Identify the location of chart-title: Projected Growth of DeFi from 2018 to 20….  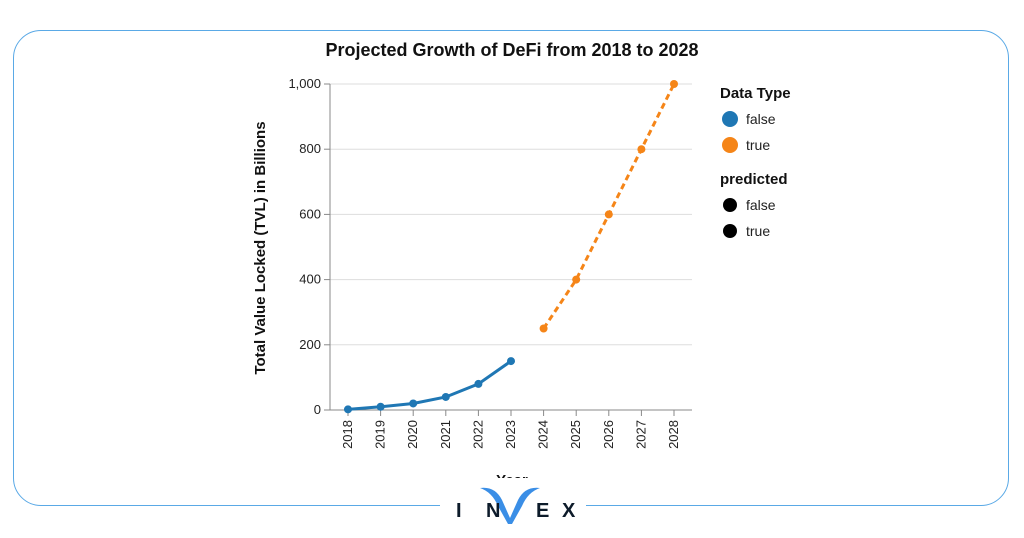
(511, 50).